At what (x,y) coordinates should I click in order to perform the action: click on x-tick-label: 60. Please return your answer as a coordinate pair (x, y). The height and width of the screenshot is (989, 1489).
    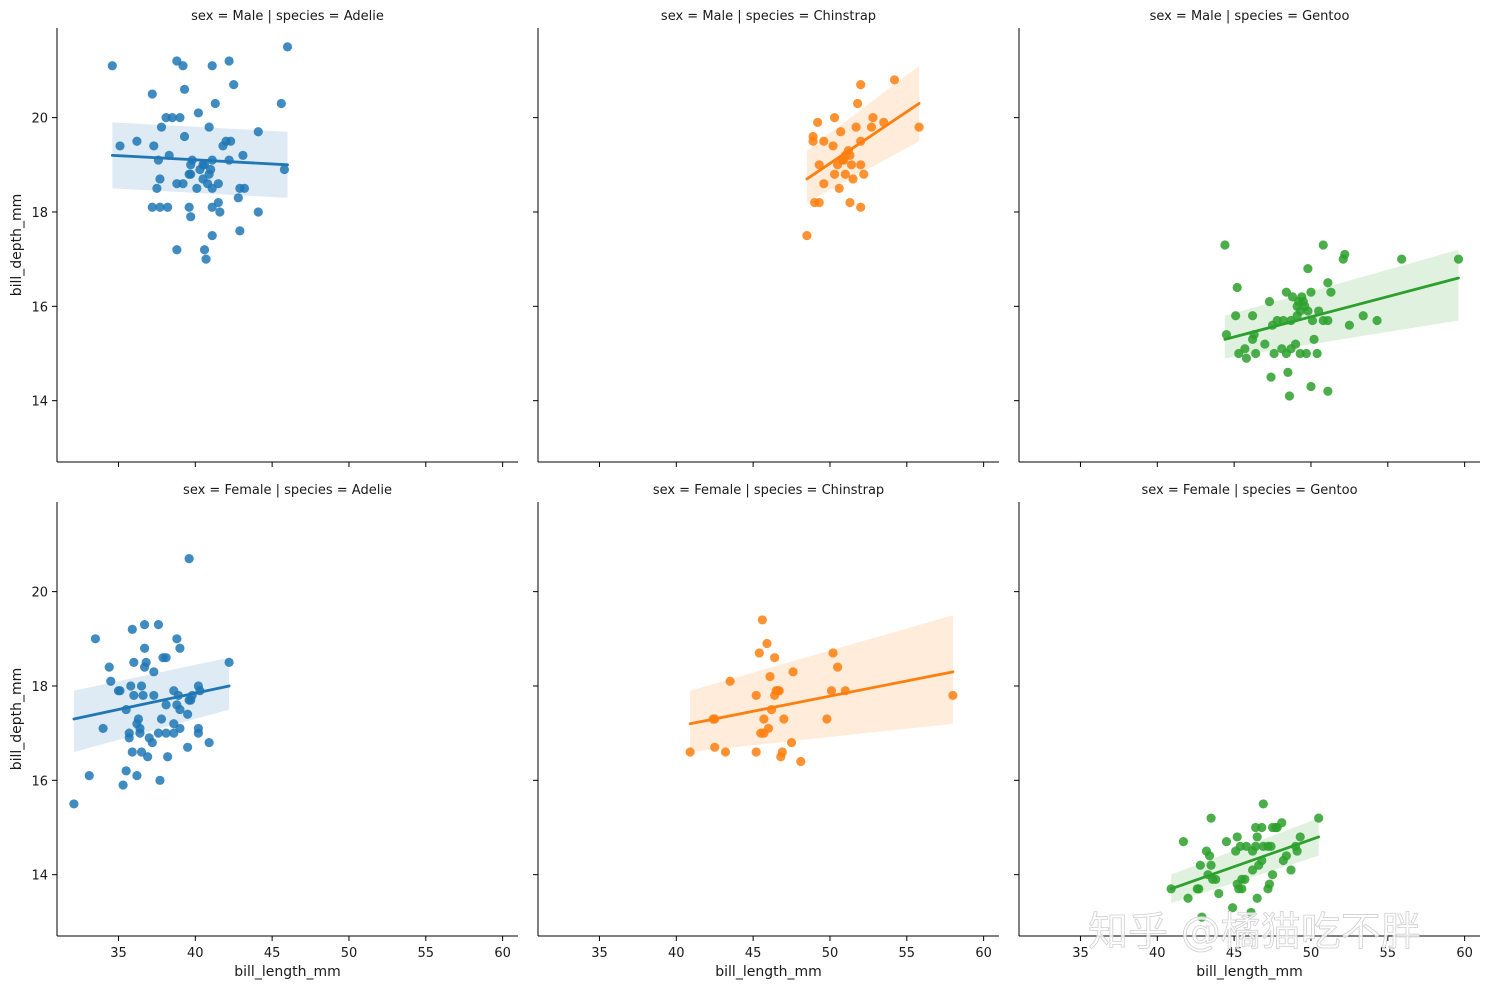
    Looking at the image, I should click on (1464, 953).